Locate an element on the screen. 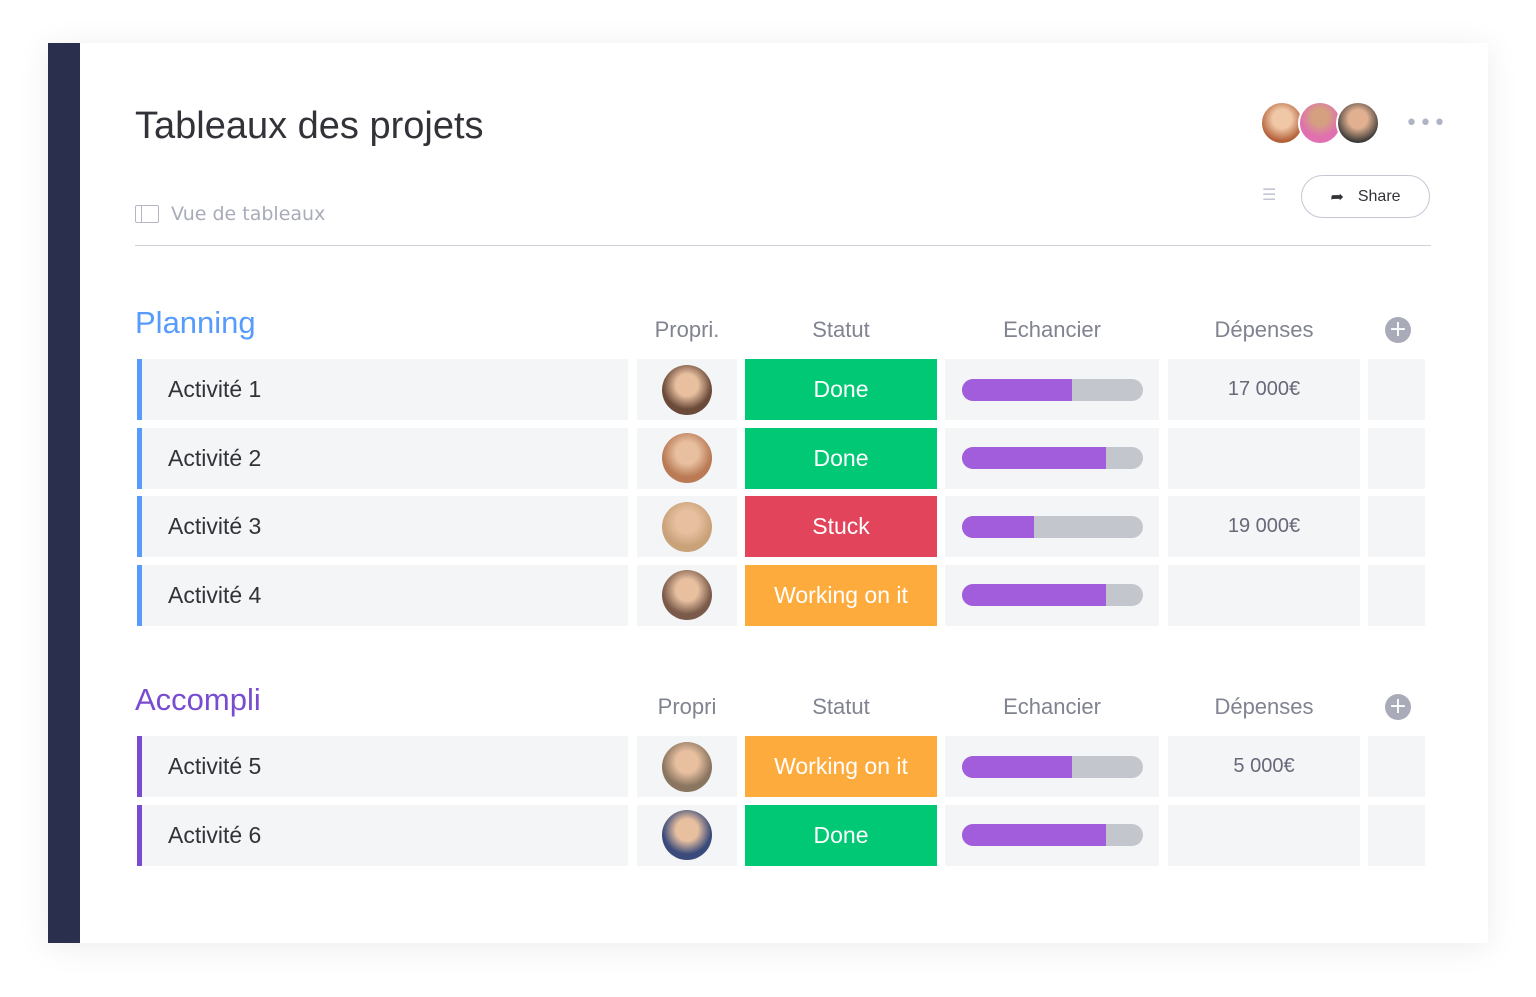 This screenshot has height=997, width=1536. group-title: Planning is located at coordinates (195, 322).